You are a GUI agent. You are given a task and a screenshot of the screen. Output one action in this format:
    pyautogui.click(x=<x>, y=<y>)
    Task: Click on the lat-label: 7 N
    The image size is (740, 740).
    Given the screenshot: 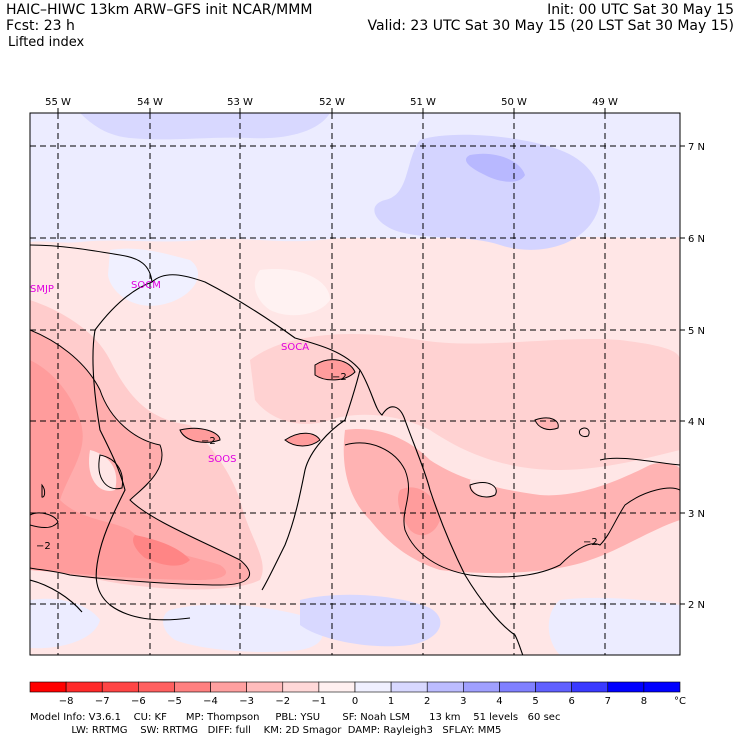 What is the action you would take?
    pyautogui.click(x=696, y=147)
    